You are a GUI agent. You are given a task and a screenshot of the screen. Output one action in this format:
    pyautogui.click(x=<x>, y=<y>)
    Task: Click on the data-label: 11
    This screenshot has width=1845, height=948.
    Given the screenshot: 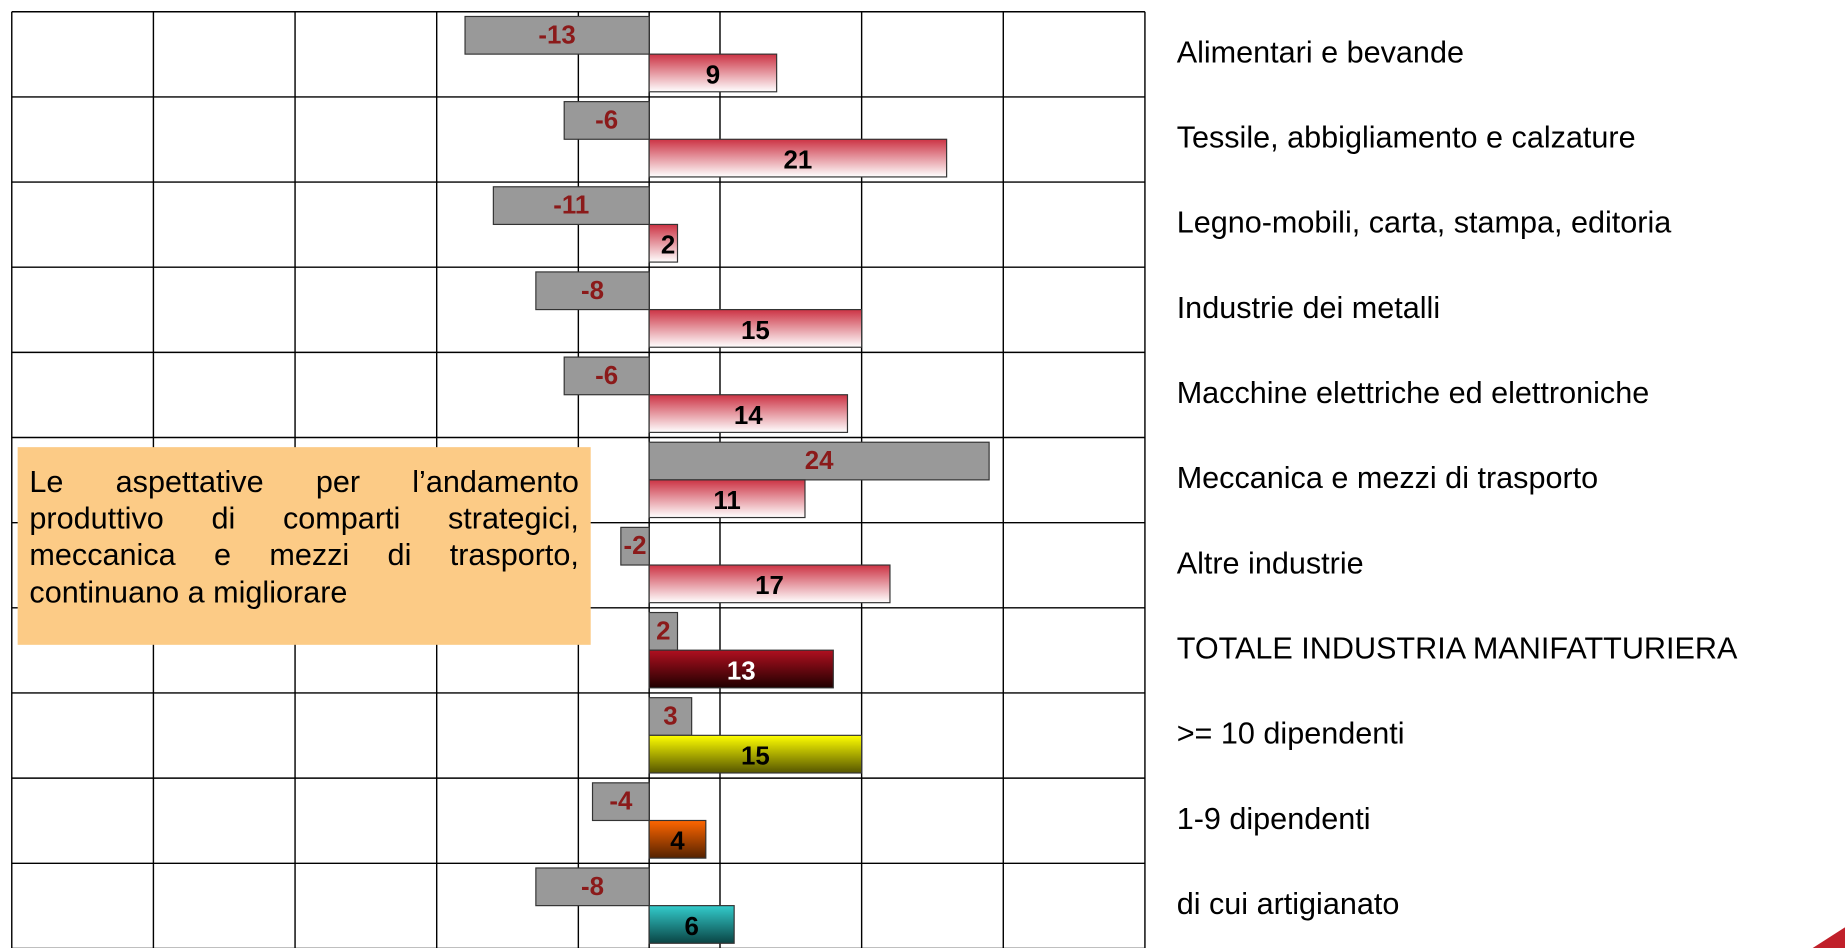 What is the action you would take?
    pyautogui.click(x=726, y=501)
    